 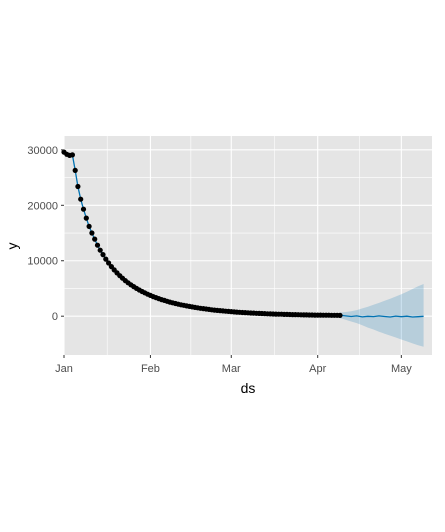 What do you see at coordinates (401, 369) in the screenshot?
I see `x-tick-label: May` at bounding box center [401, 369].